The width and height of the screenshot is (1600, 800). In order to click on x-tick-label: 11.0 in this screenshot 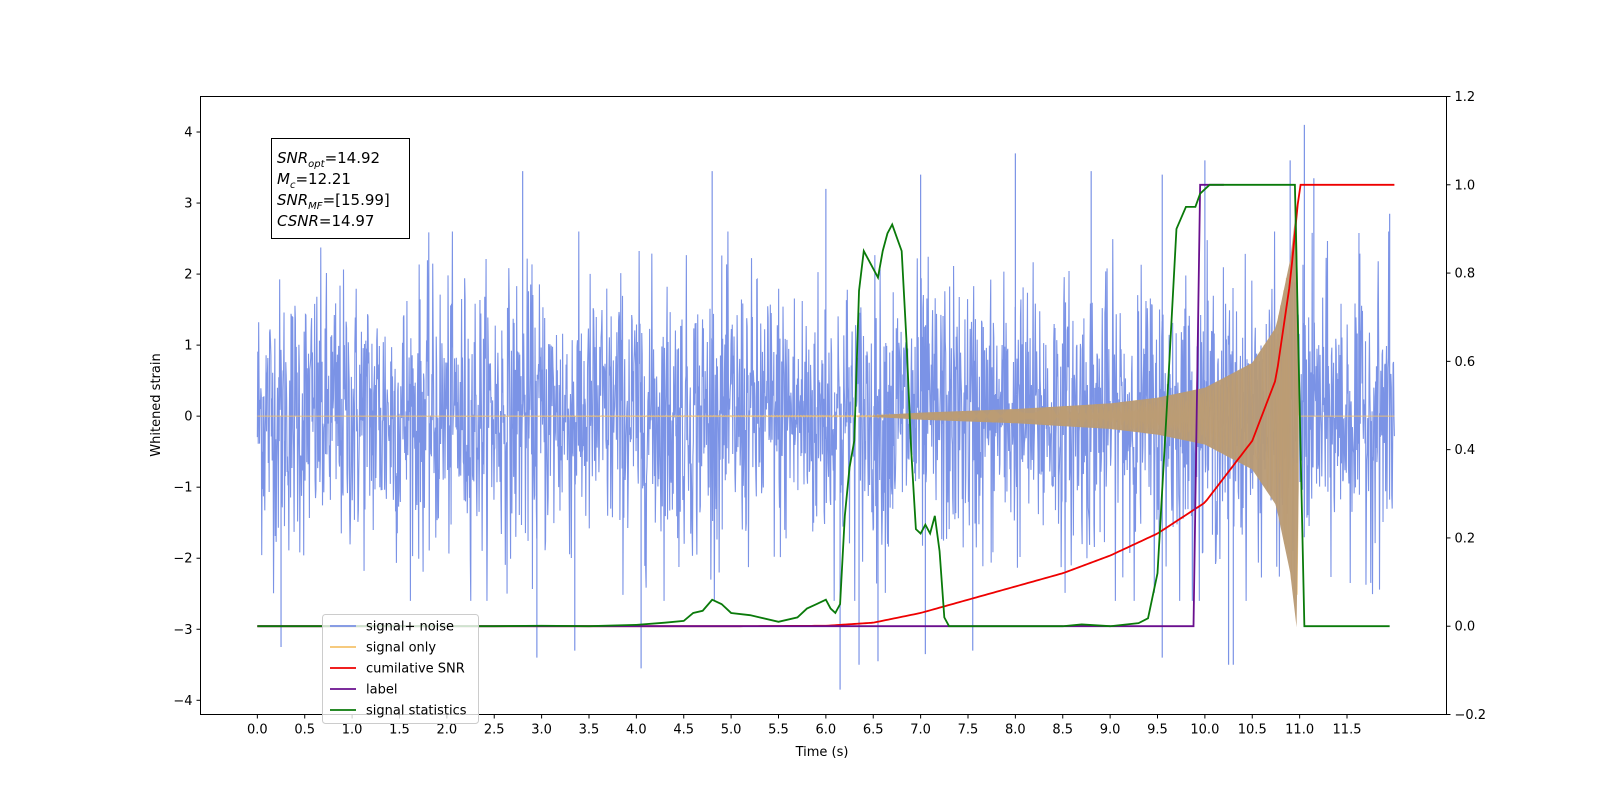, I will do `click(1299, 730)`.